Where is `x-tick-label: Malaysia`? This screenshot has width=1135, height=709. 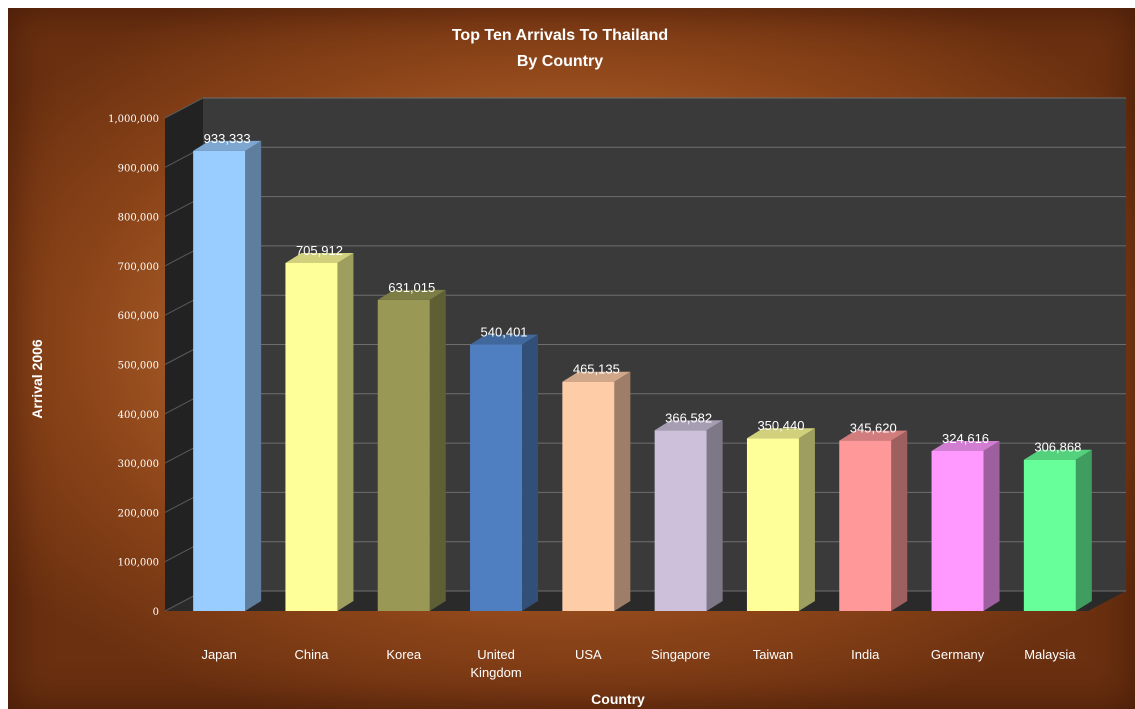 x-tick-label: Malaysia is located at coordinates (1050, 654).